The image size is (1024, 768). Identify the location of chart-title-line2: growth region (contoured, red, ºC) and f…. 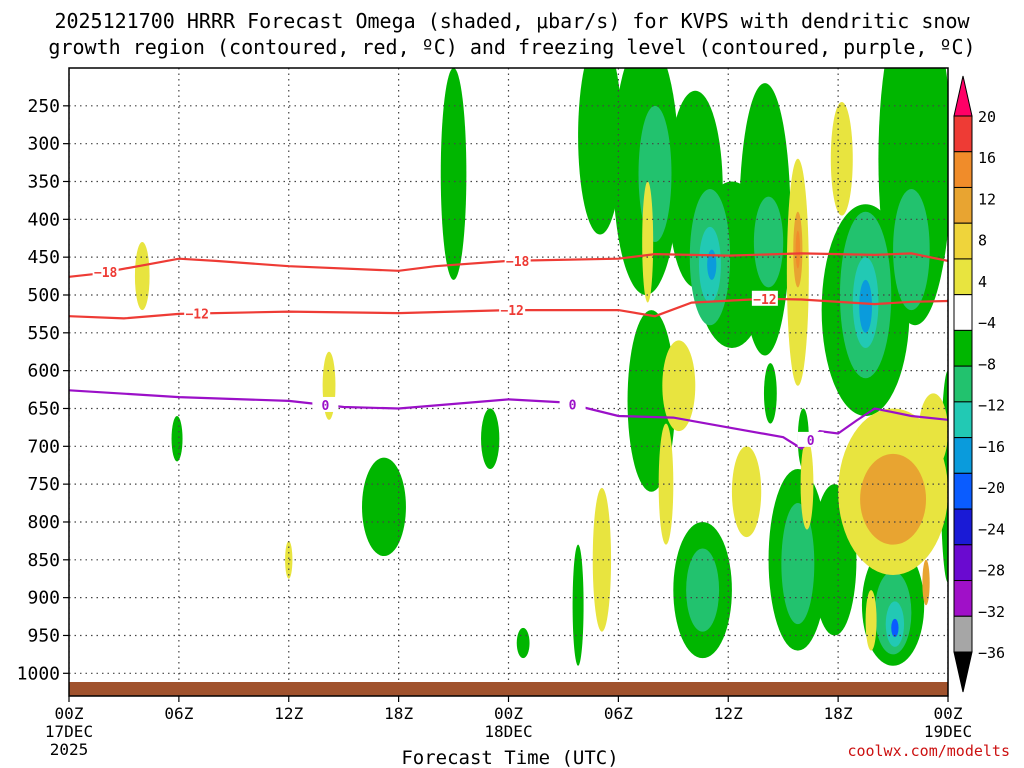
(511, 47).